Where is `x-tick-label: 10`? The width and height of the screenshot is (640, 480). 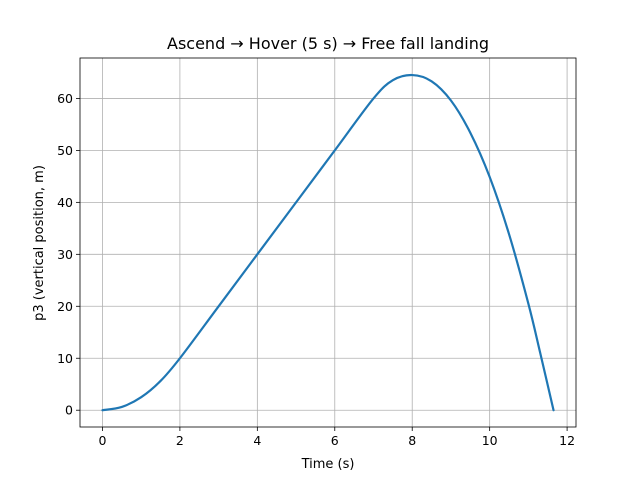 x-tick-label: 10 is located at coordinates (490, 440).